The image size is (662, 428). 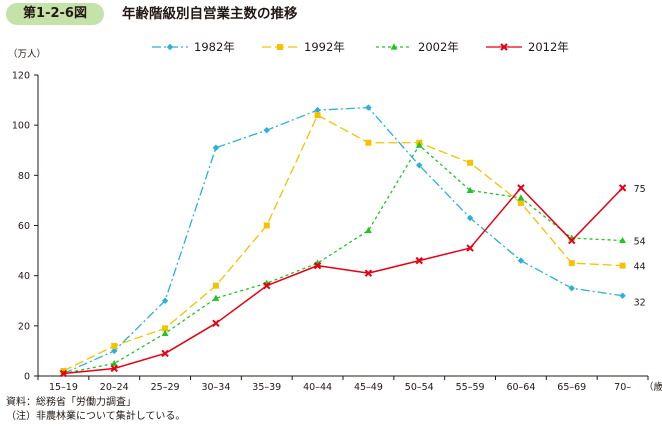 What do you see at coordinates (214, 47) in the screenshot?
I see `legend-label: 1982年` at bounding box center [214, 47].